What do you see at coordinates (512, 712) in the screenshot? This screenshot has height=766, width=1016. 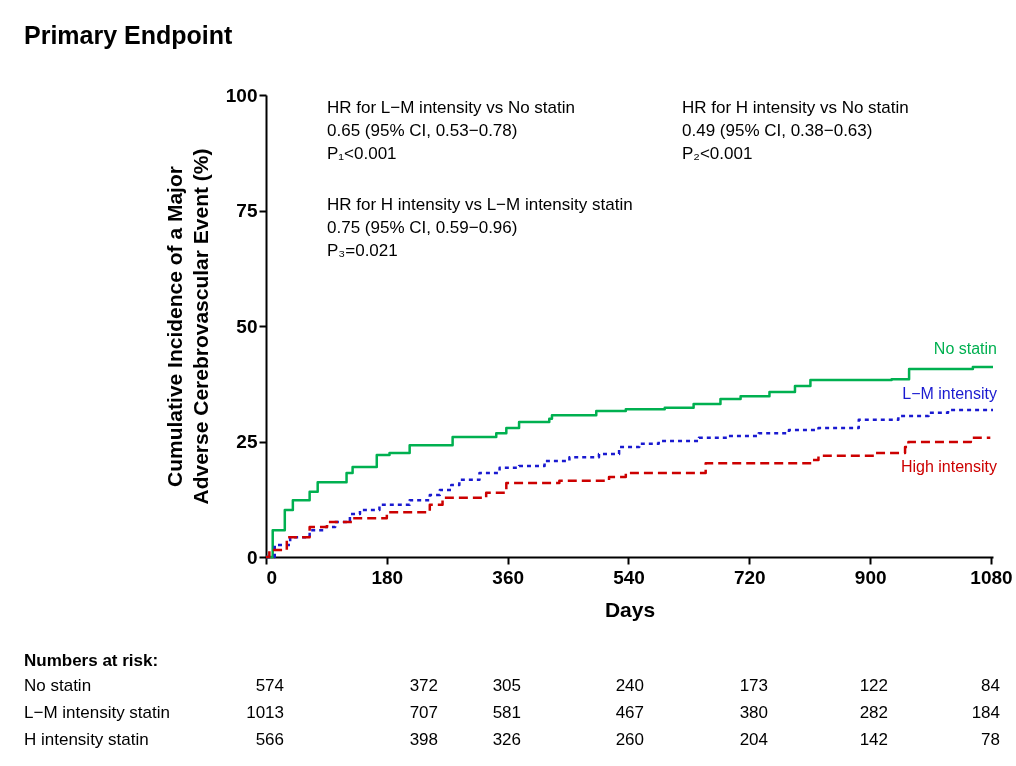 I see `text: L−M intensity statin 1013 707 581 467 380 282 184` at bounding box center [512, 712].